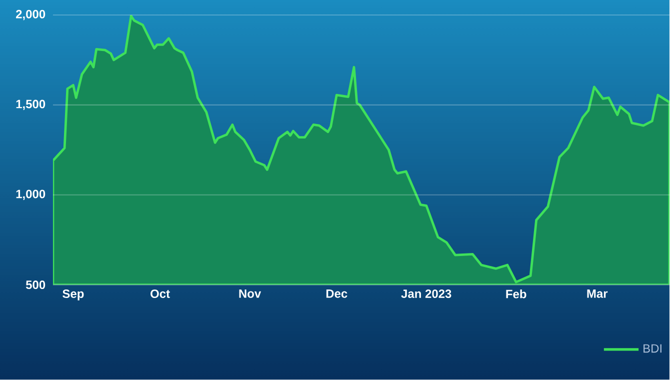  I want to click on x-tick-label: Nov, so click(250, 294).